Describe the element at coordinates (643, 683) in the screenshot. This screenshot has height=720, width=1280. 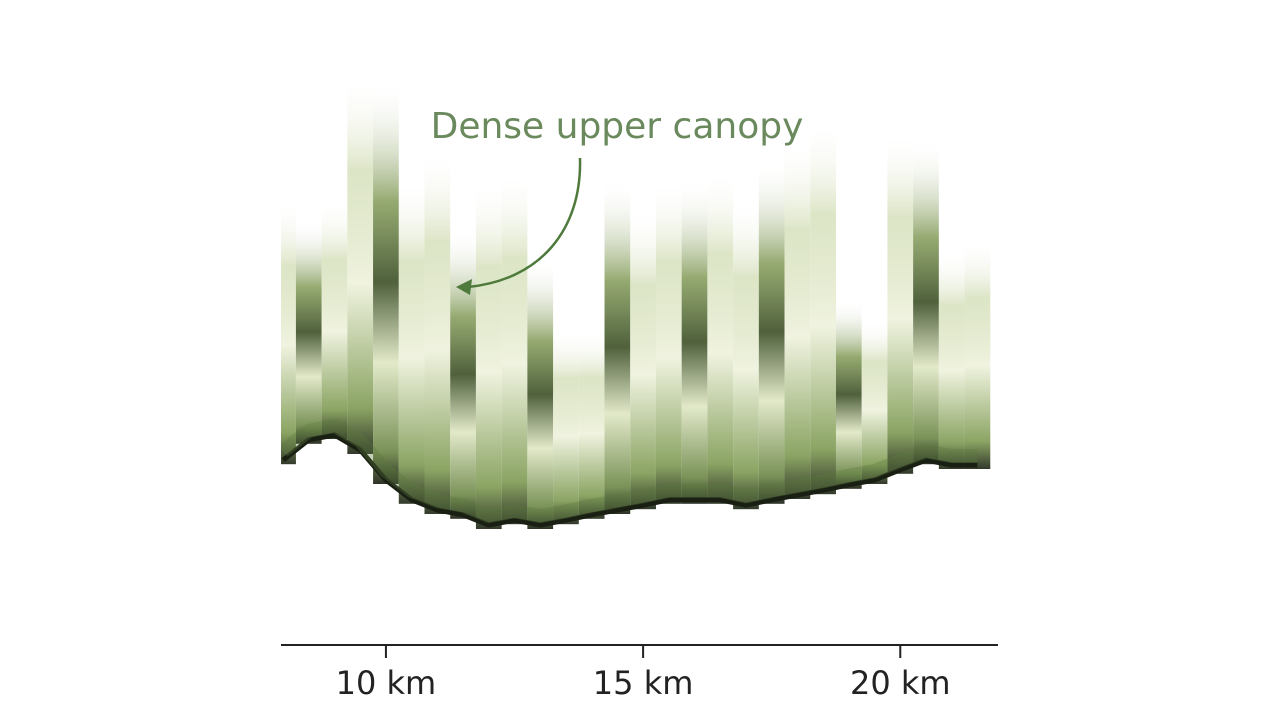
I see `x-tick-label: 15 km` at that location.